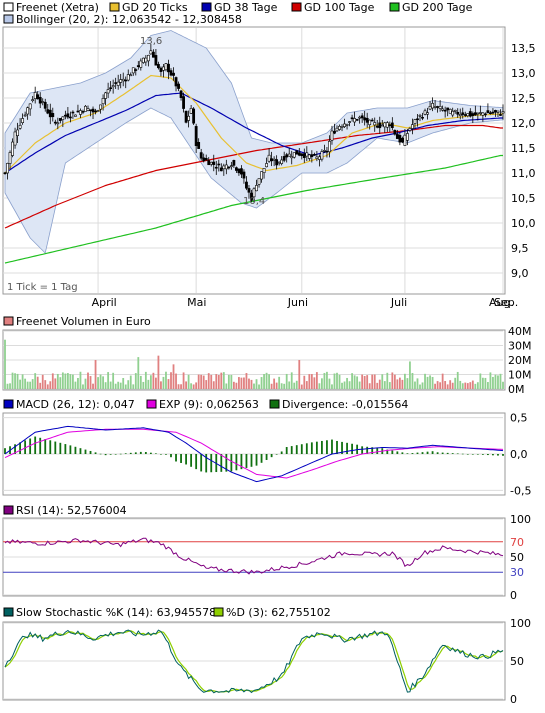 The image size is (545, 713). What do you see at coordinates (345, 404) in the screenshot?
I see `macd-legend-divergence: Divergence: -0,015564` at bounding box center [345, 404].